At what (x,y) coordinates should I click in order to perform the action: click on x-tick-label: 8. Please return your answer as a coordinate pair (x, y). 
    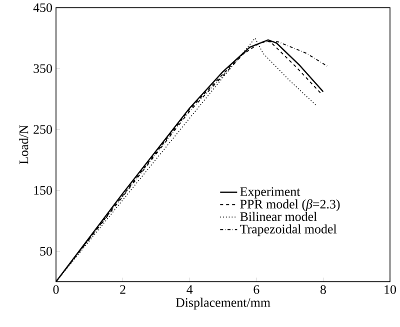
    Looking at the image, I should click on (323, 289).